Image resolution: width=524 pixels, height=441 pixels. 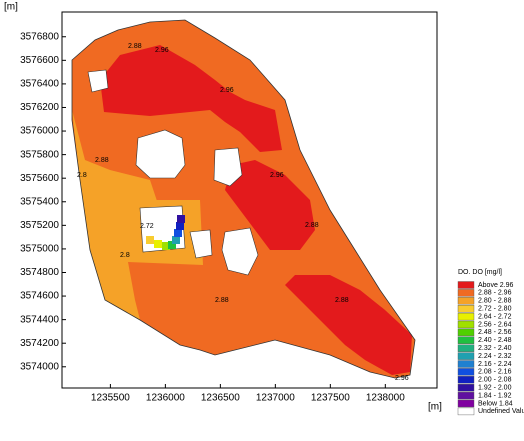 I want to click on legend-label: 2.00 - 2.08, so click(x=495, y=380).